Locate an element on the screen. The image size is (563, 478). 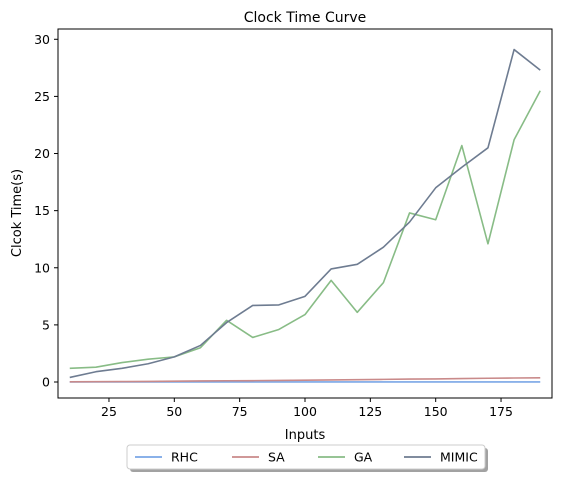
y-axis-label: Clcok Time(s) is located at coordinates (17, 213).